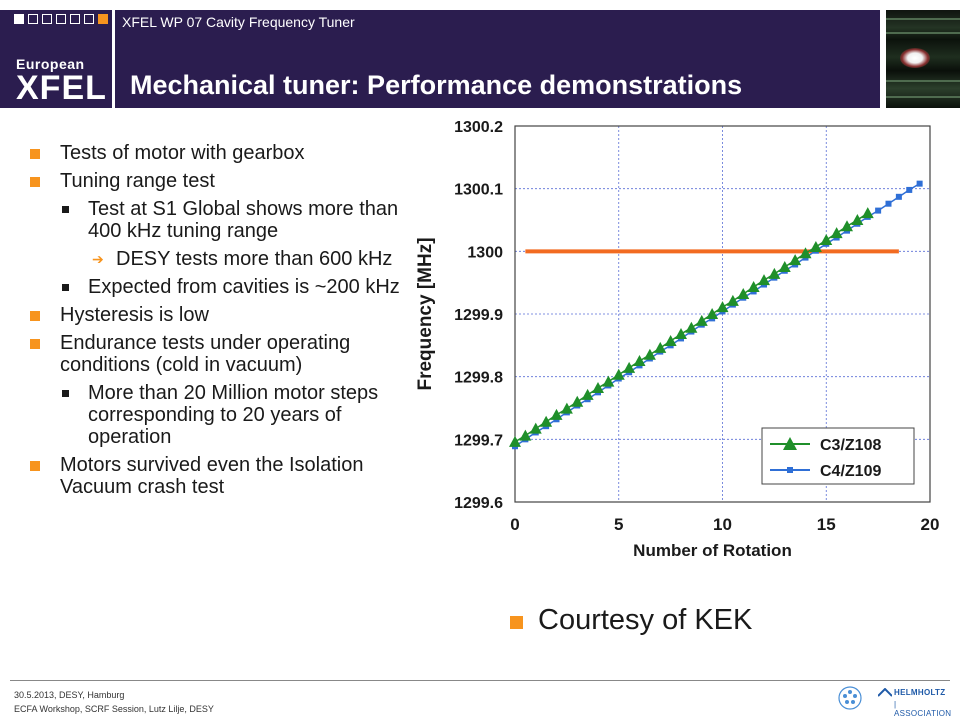  I want to click on x-tick-label: 5, so click(618, 524).